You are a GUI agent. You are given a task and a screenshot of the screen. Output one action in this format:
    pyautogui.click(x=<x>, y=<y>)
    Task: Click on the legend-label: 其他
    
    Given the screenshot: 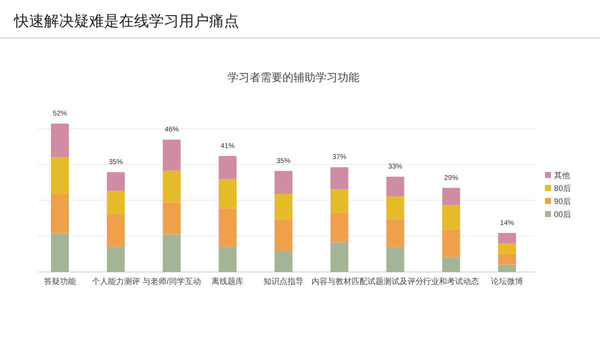 What is the action you would take?
    pyautogui.click(x=562, y=175)
    